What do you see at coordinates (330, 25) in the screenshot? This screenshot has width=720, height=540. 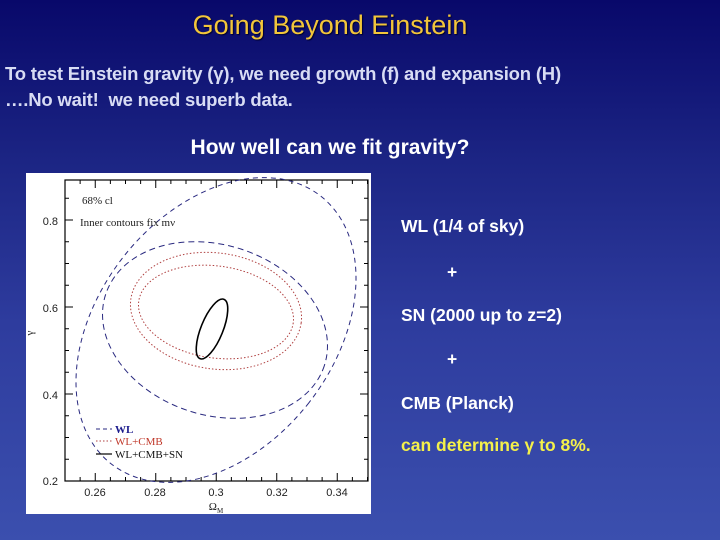 I see `slide-title: Going Beyond Einstein` at bounding box center [330, 25].